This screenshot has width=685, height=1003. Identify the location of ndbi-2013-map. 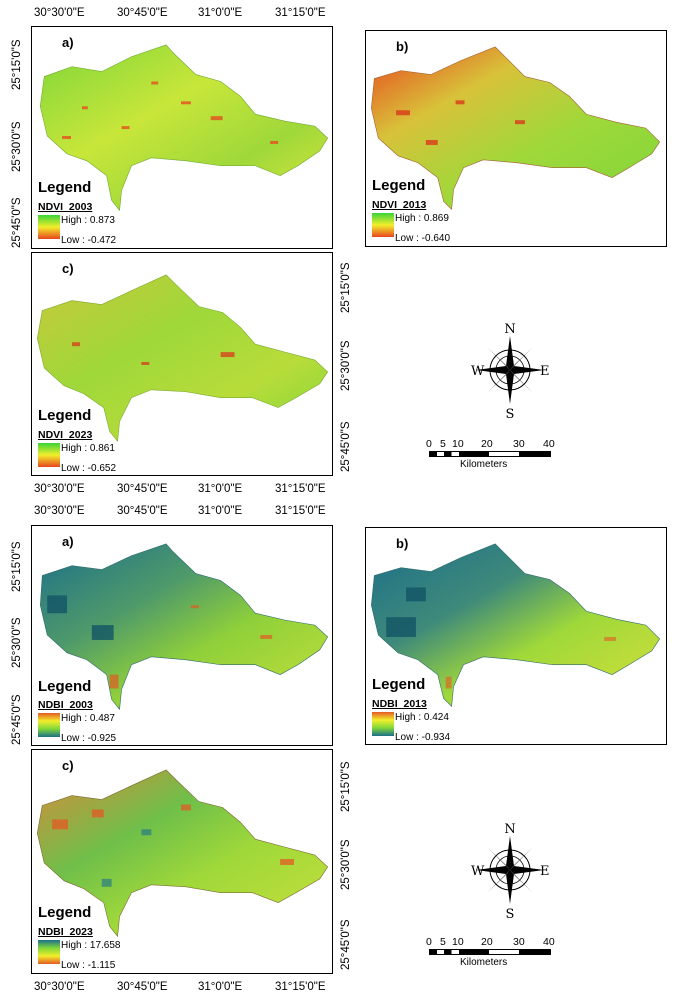
(516, 625).